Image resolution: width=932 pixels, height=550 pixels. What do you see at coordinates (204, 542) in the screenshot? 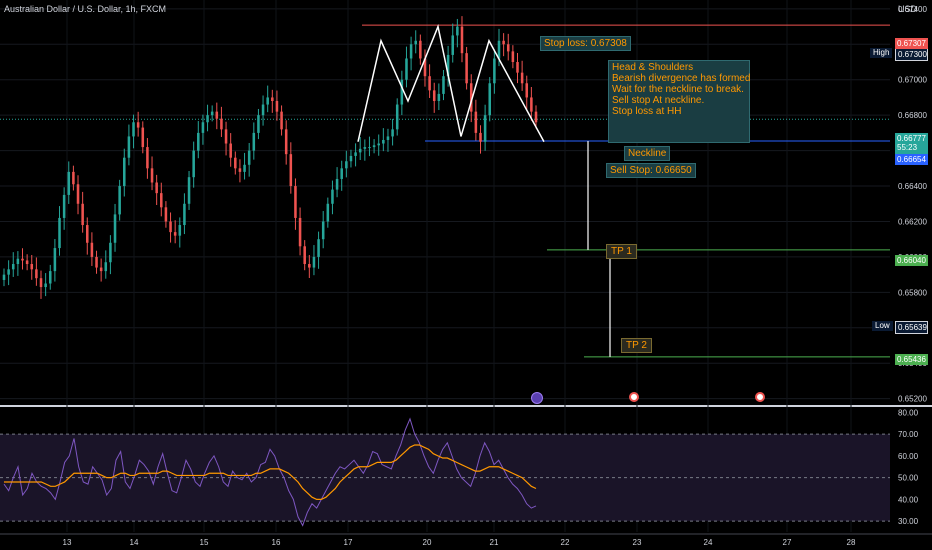
I see `time-tick-label: 15` at bounding box center [204, 542].